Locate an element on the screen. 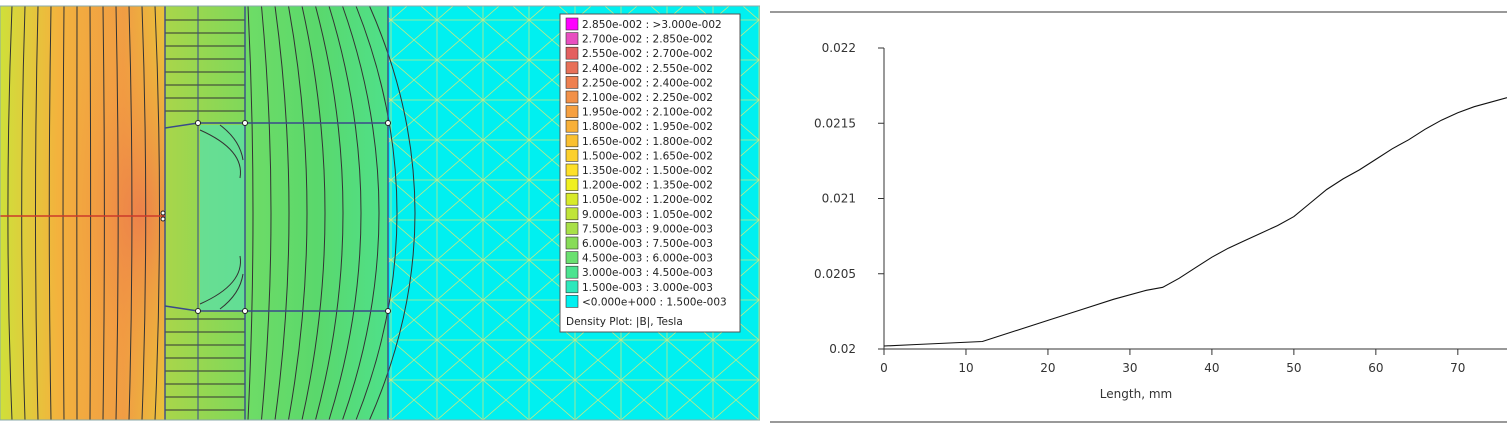 This screenshot has height=426, width=1507. legend-label: 3.000e-003 : 4.500e-003 is located at coordinates (647, 273).